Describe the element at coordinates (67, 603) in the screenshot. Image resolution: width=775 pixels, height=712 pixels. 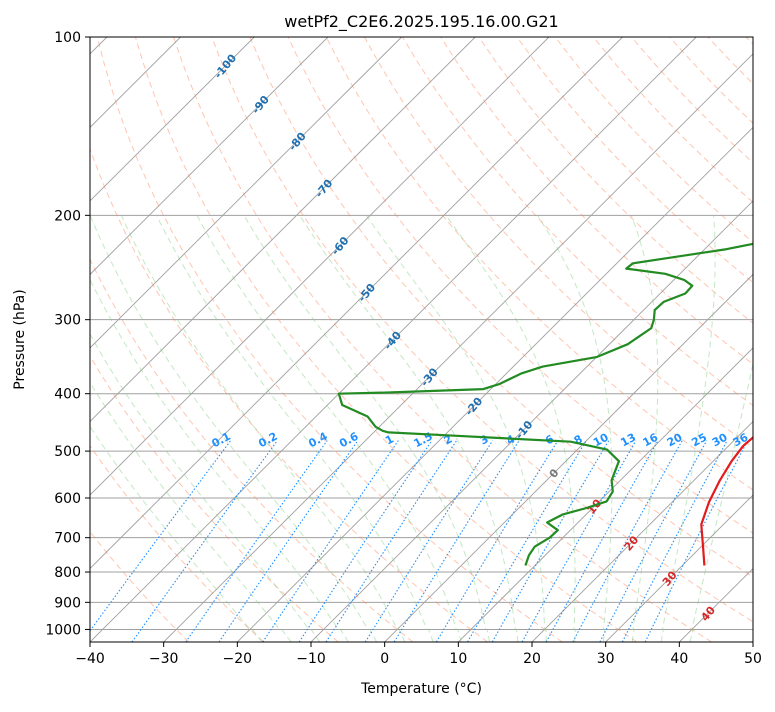
I see `y-tick-label: 900` at that location.